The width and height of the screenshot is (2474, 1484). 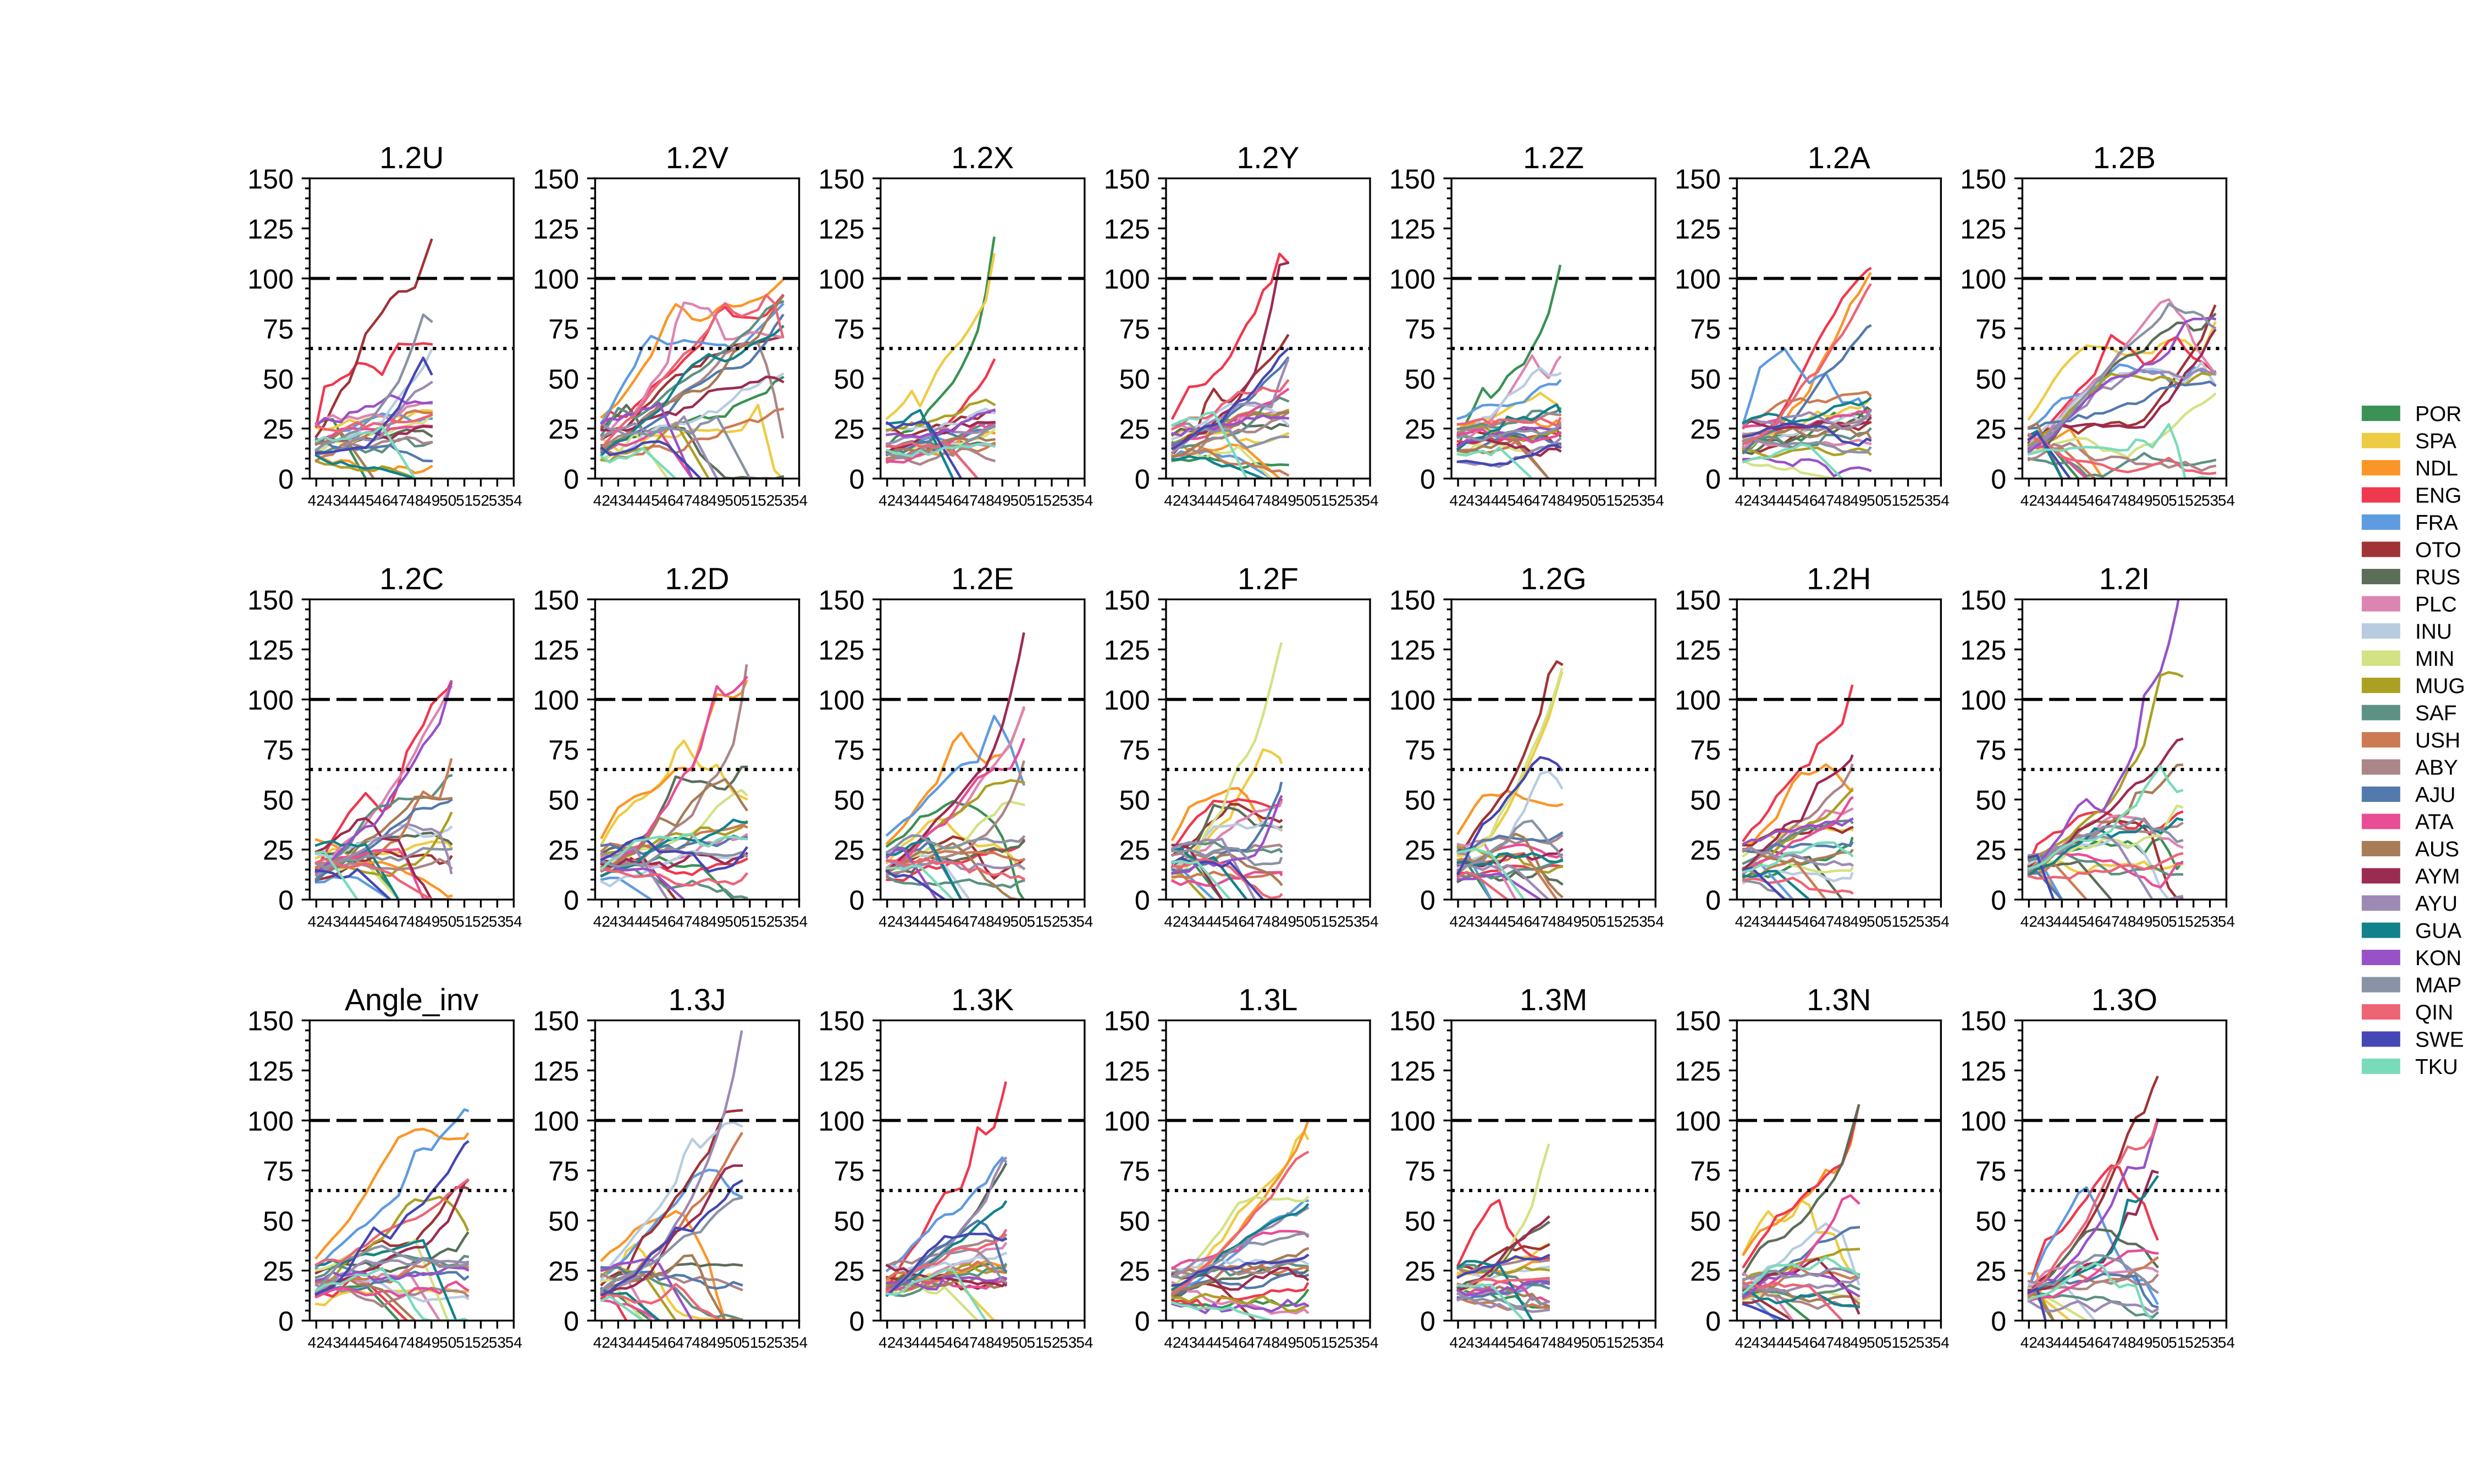 What do you see at coordinates (1839, 579) in the screenshot?
I see `svg-text: 1.2H` at bounding box center [1839, 579].